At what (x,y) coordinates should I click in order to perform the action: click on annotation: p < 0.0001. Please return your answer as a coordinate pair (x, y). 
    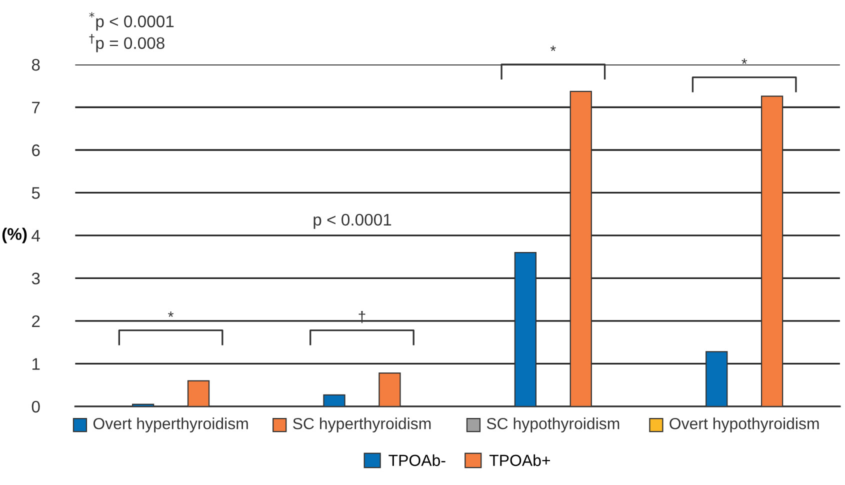
    Looking at the image, I should click on (353, 221).